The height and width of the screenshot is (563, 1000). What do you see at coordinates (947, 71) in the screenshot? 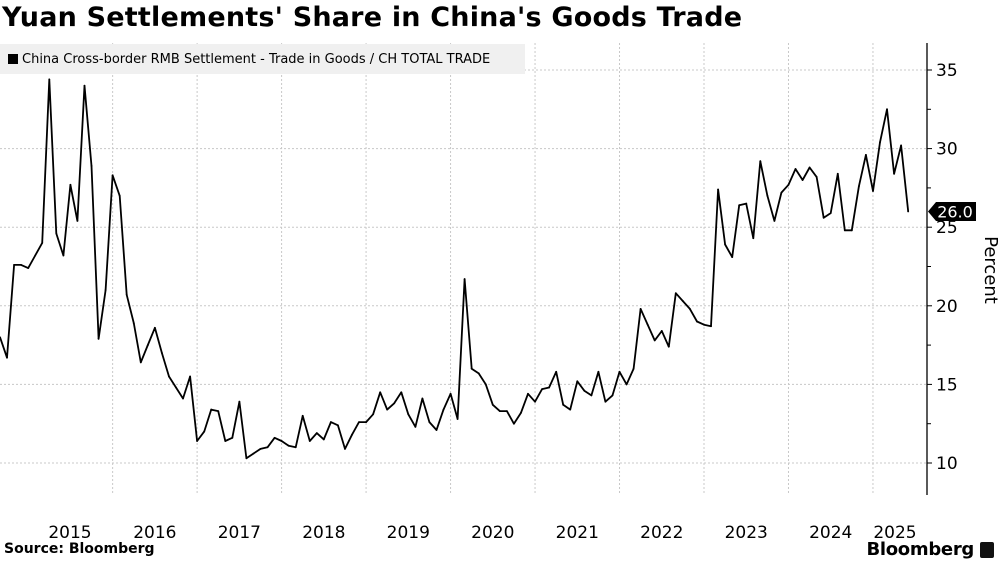
I see `y-tick-label: 35` at bounding box center [947, 71].